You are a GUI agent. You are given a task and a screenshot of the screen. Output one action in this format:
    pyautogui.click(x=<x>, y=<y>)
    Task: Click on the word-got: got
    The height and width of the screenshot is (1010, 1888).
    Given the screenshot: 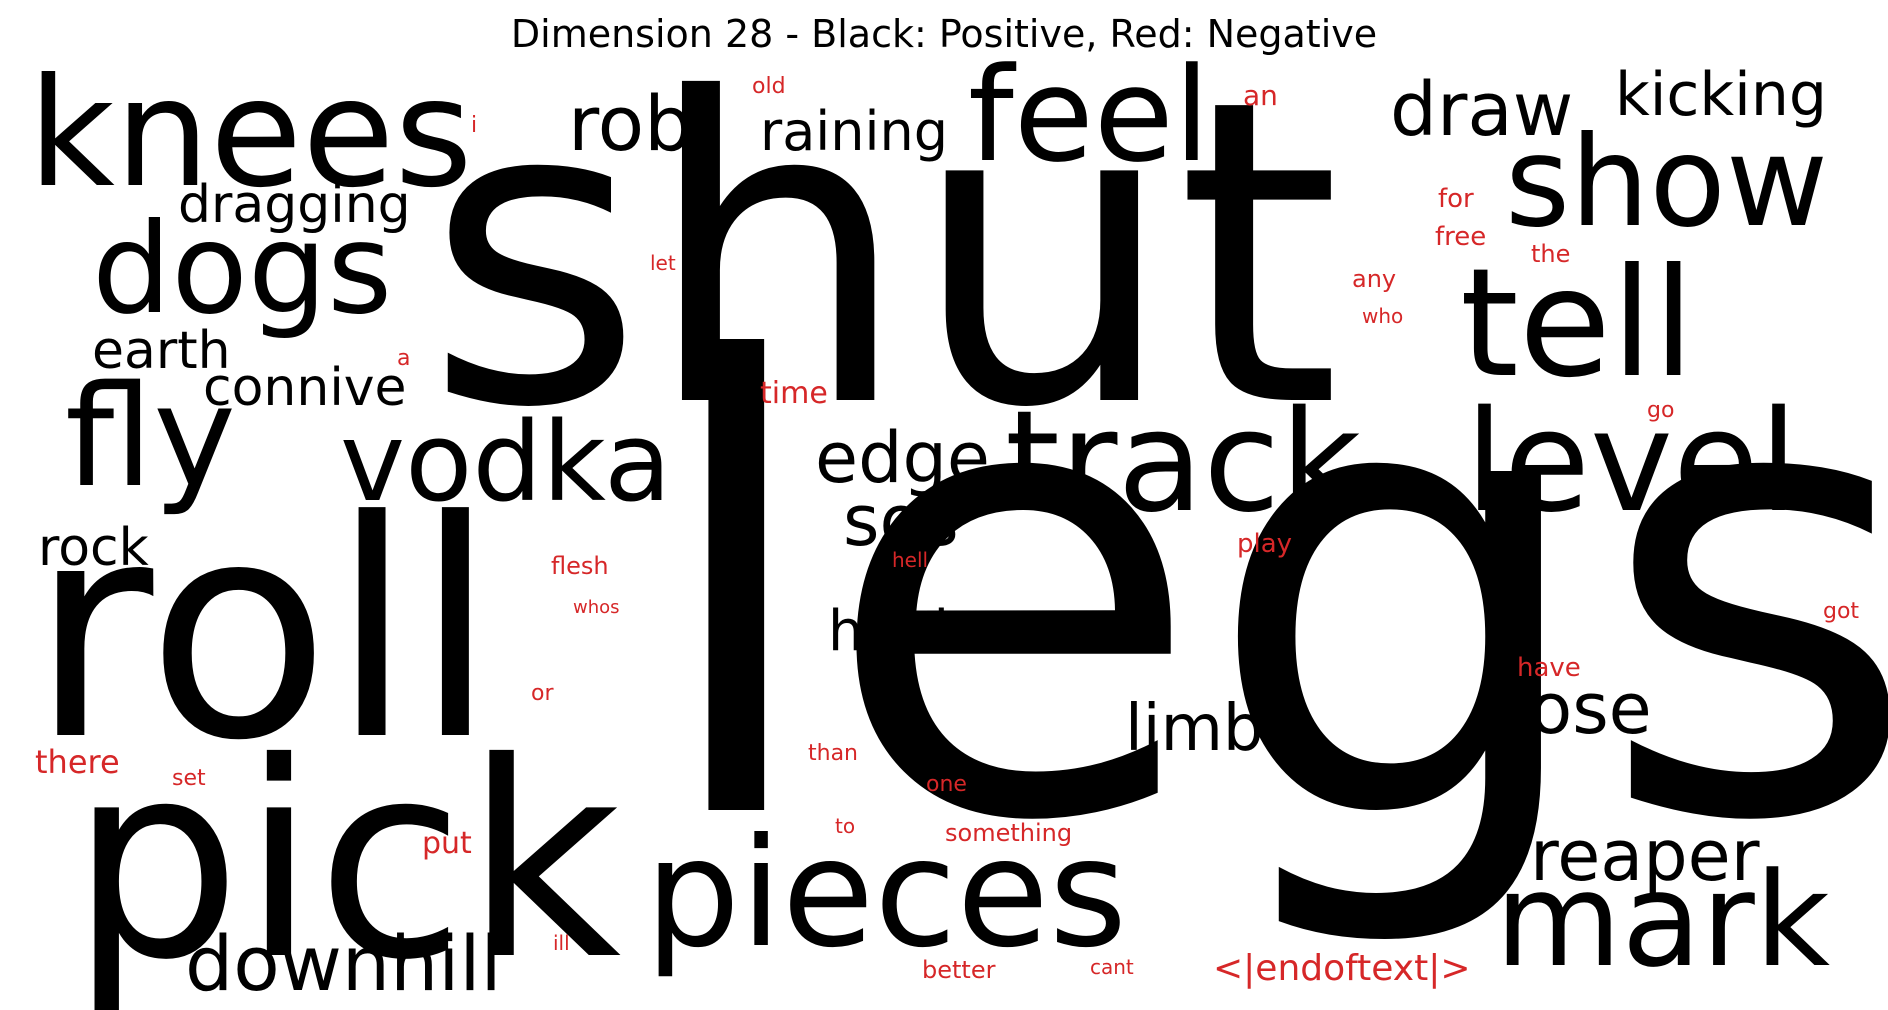 What is the action you would take?
    pyautogui.click(x=1841, y=611)
    